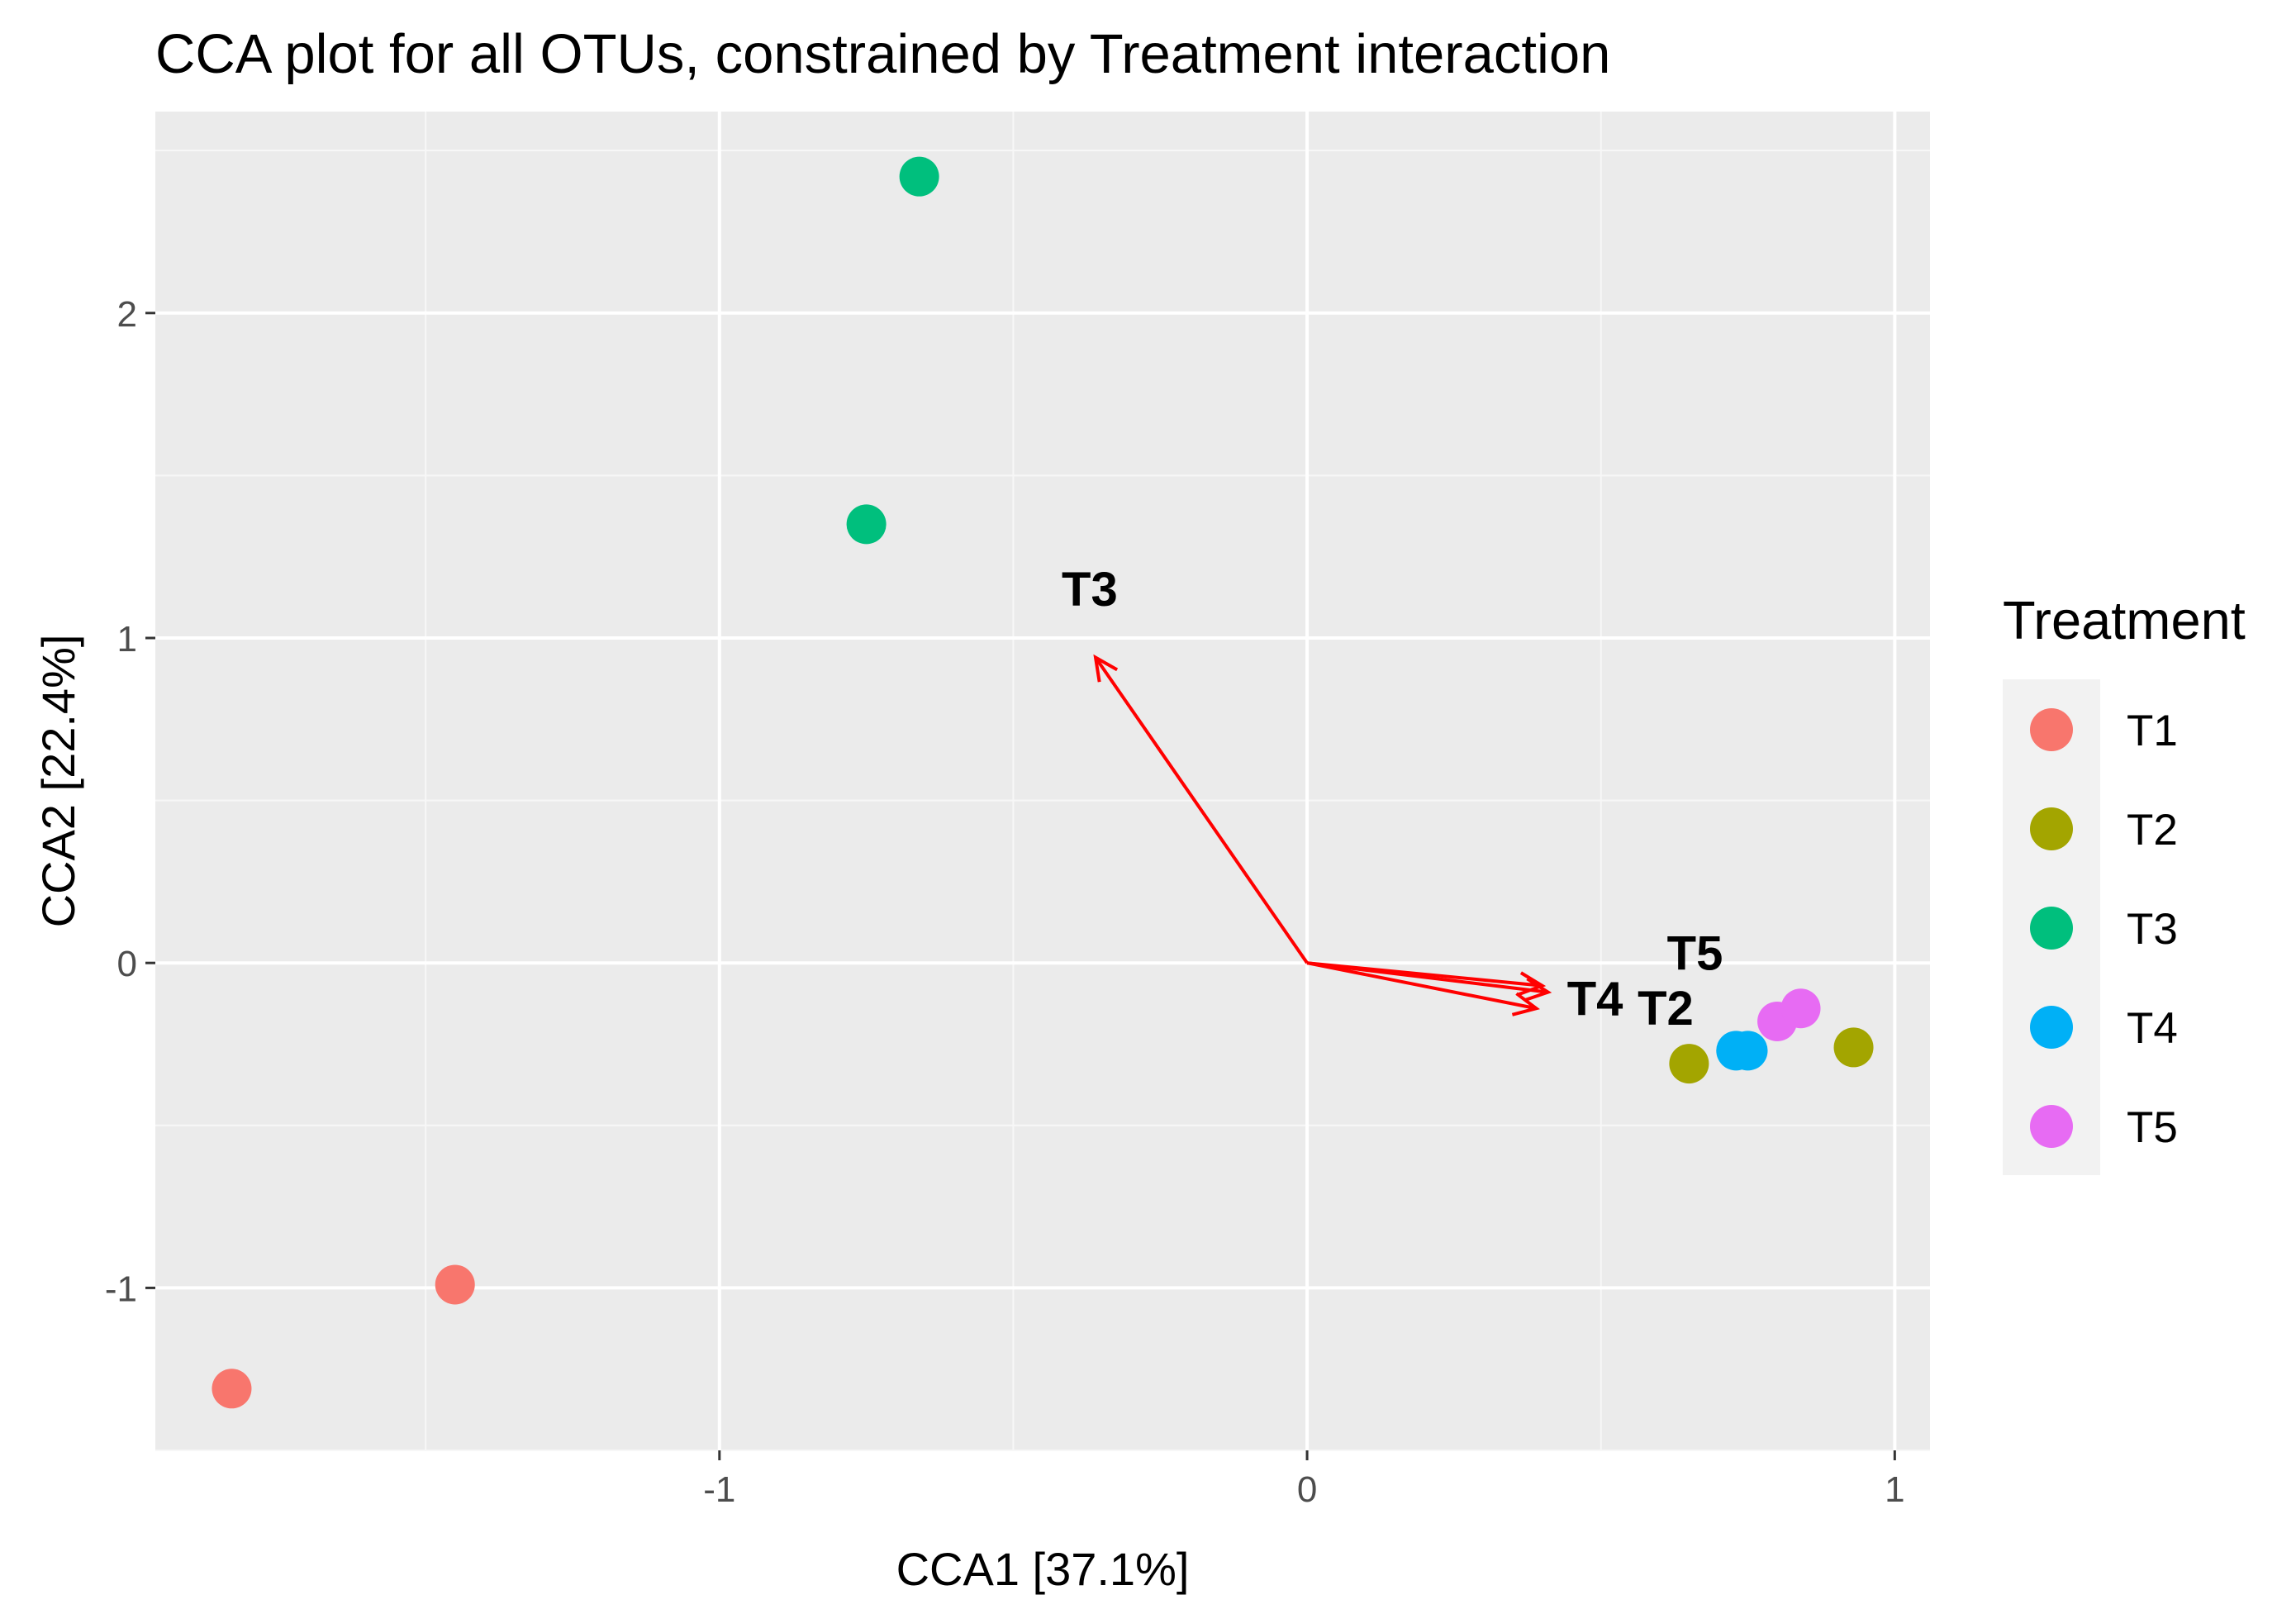 This screenshot has width=2296, height=1614. What do you see at coordinates (1322, 835) in the screenshot?
I see `biplot-arrows` at bounding box center [1322, 835].